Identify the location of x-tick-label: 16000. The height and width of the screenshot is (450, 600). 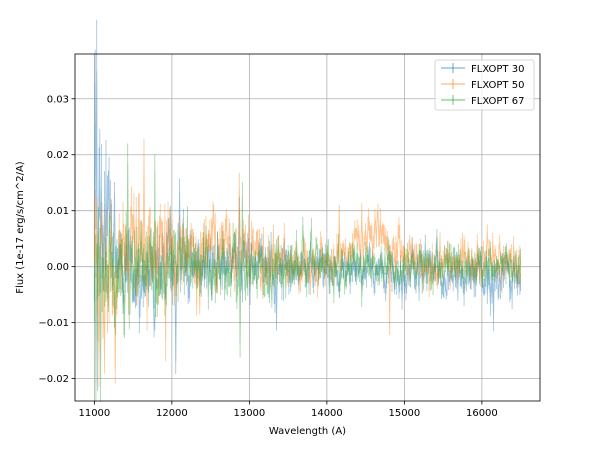
(482, 413).